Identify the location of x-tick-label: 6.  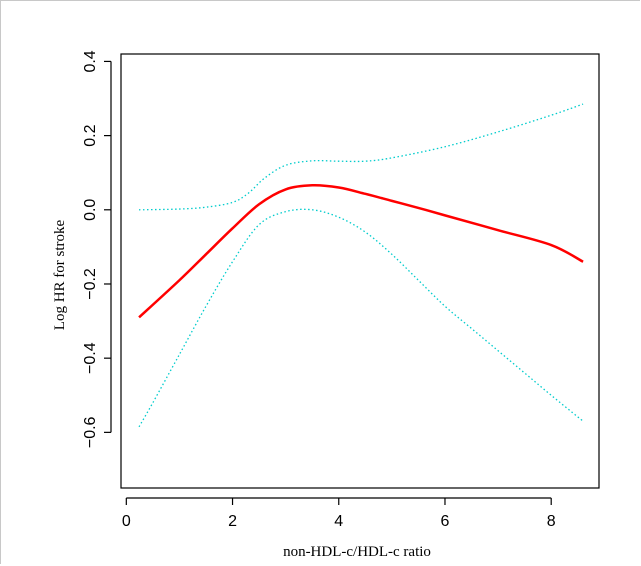
(445, 521).